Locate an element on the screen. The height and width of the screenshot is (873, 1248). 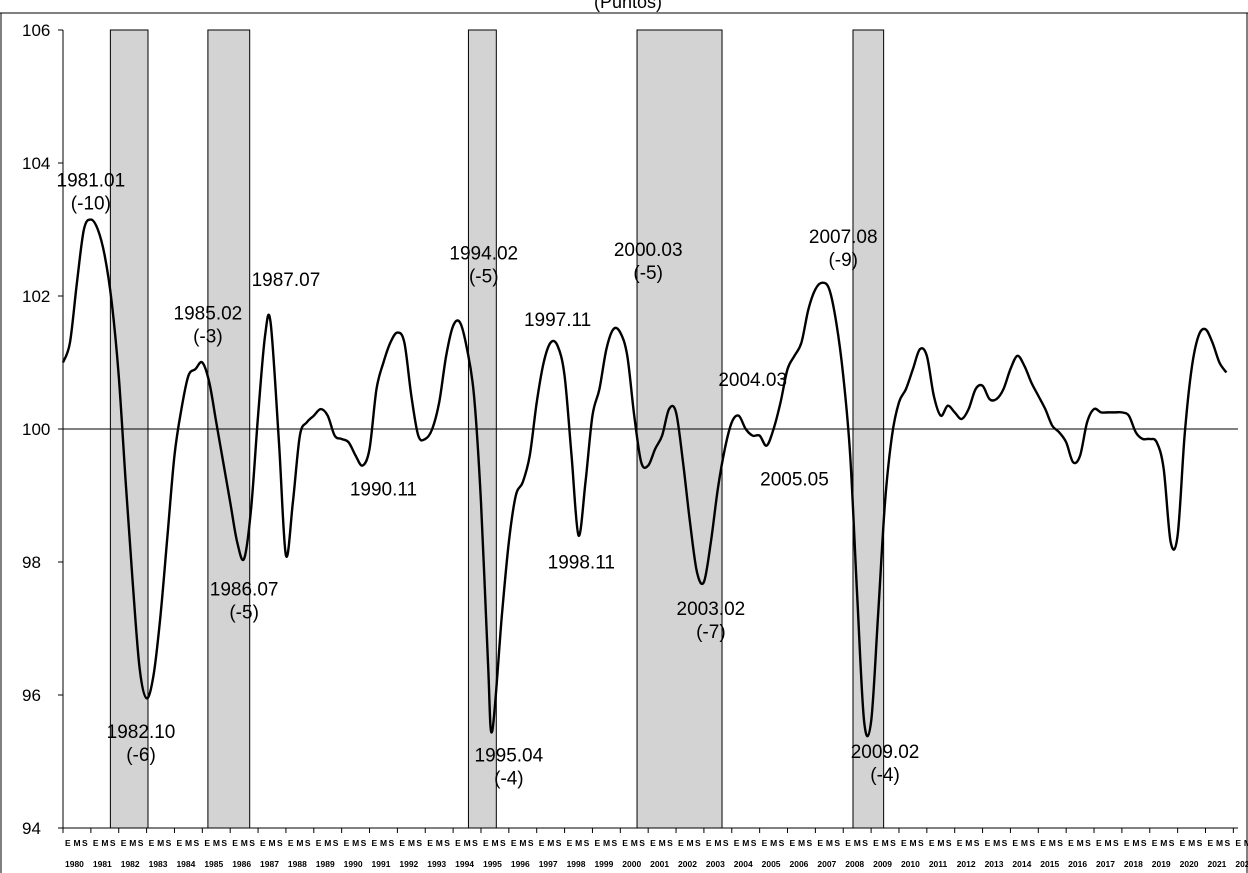
x-tick-label-year: 1982 is located at coordinates (130, 864).